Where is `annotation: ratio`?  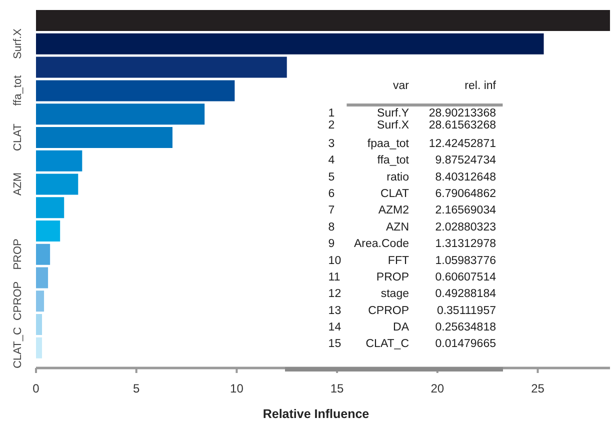
annotation: ratio is located at coordinates (397, 177).